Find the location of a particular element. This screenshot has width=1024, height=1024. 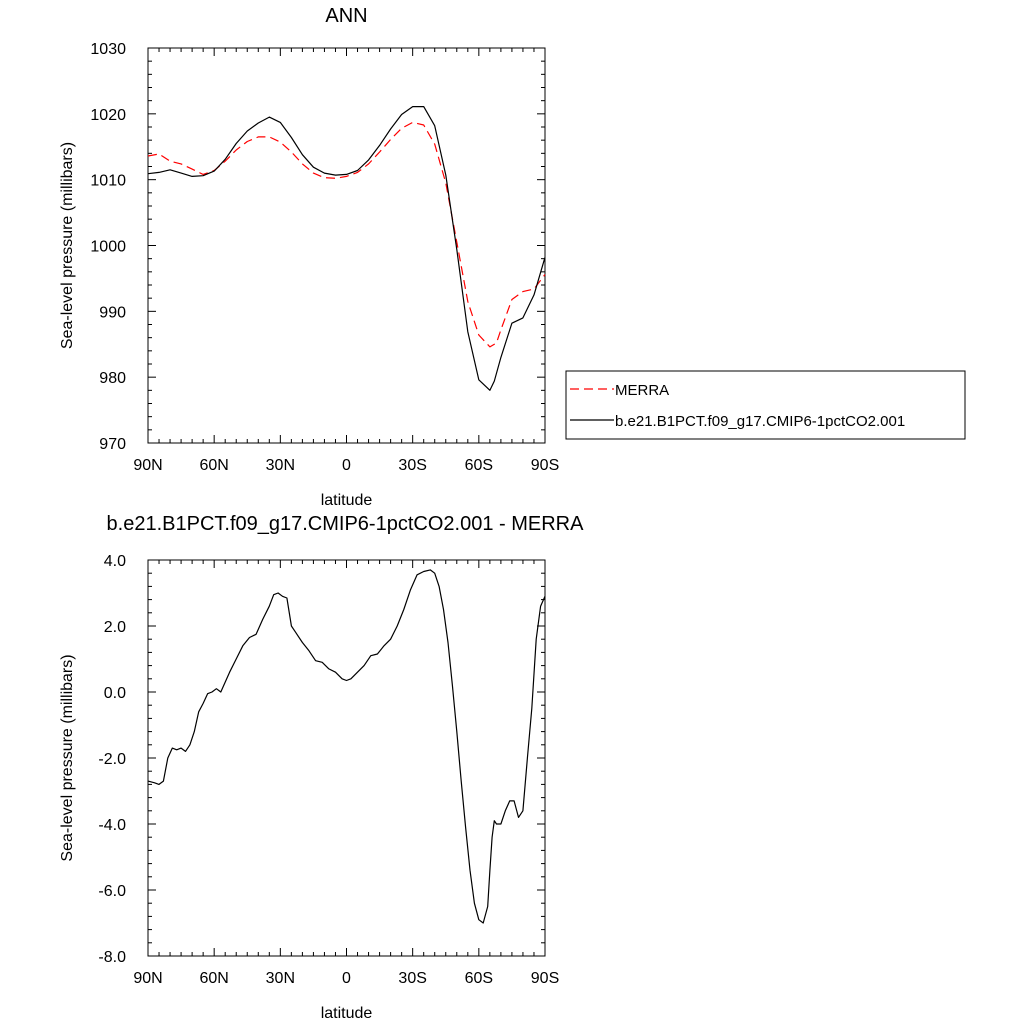

y-tick-label: 1010 is located at coordinates (108, 181).